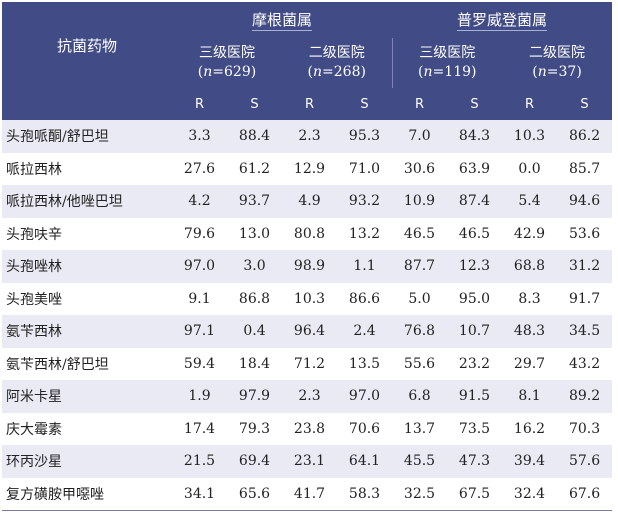 The width and height of the screenshot is (618, 516). I want to click on drug-name-cell: 阿米卡星, so click(87, 396).